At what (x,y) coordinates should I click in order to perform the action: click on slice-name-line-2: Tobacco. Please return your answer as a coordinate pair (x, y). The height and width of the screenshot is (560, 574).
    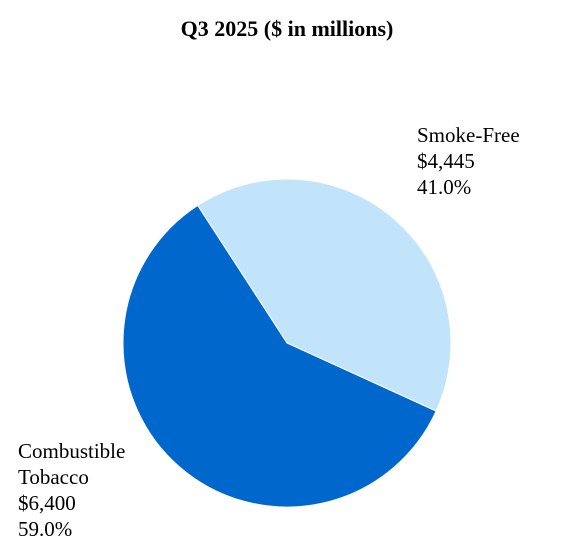
    Looking at the image, I should click on (53, 477).